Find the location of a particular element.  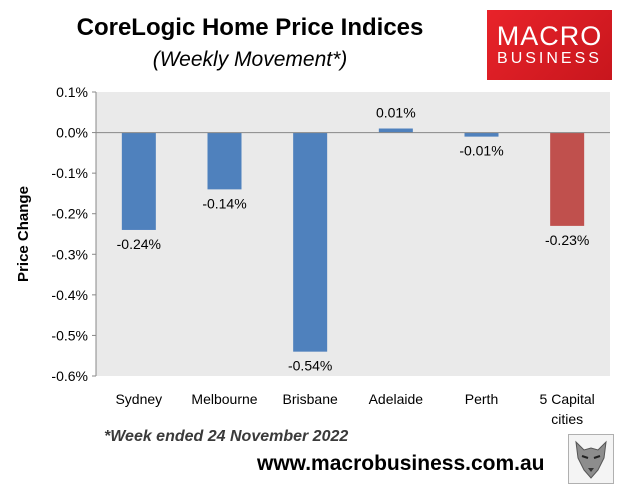

chart-title: CoreLogic Home Price Indices is located at coordinates (250, 27).